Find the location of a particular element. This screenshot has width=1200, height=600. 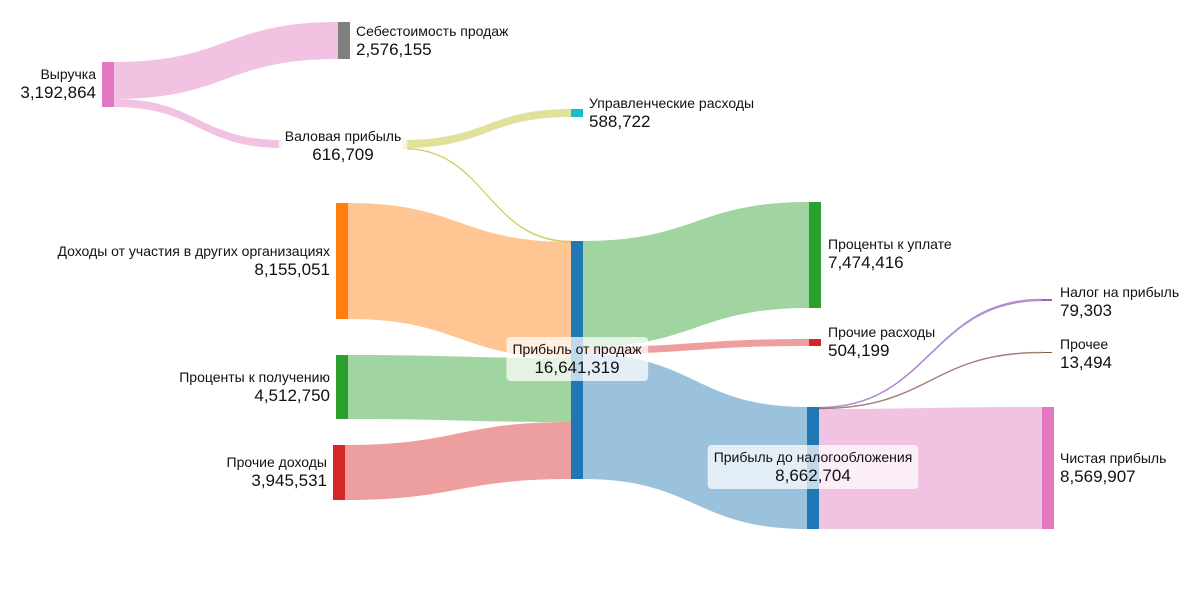

node-name-tax: Налог на прибыль is located at coordinates (1119, 292).